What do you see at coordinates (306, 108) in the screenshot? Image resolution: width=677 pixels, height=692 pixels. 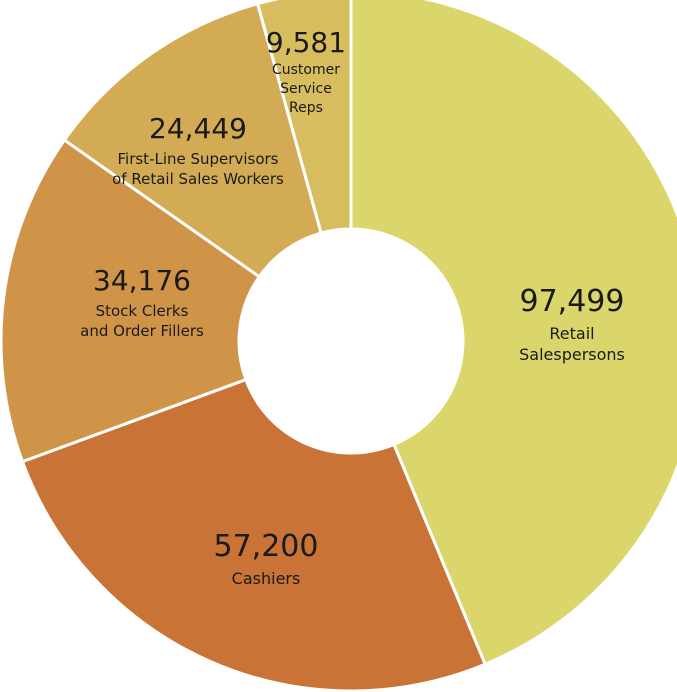 I see `slice-category-label: Reps` at bounding box center [306, 108].